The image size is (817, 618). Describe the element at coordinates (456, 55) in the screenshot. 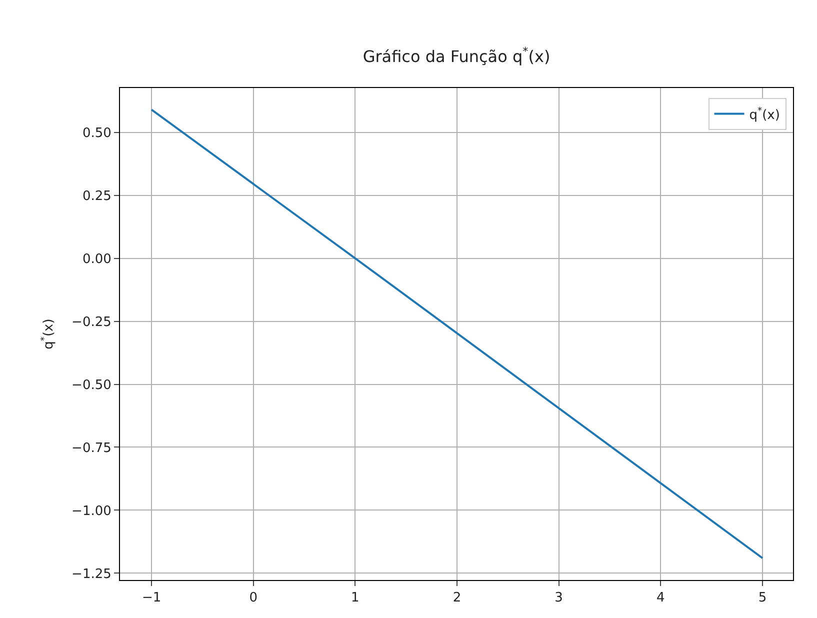

I see `chart-title: Gráfico da Função q$^{*}$(x)` at that location.